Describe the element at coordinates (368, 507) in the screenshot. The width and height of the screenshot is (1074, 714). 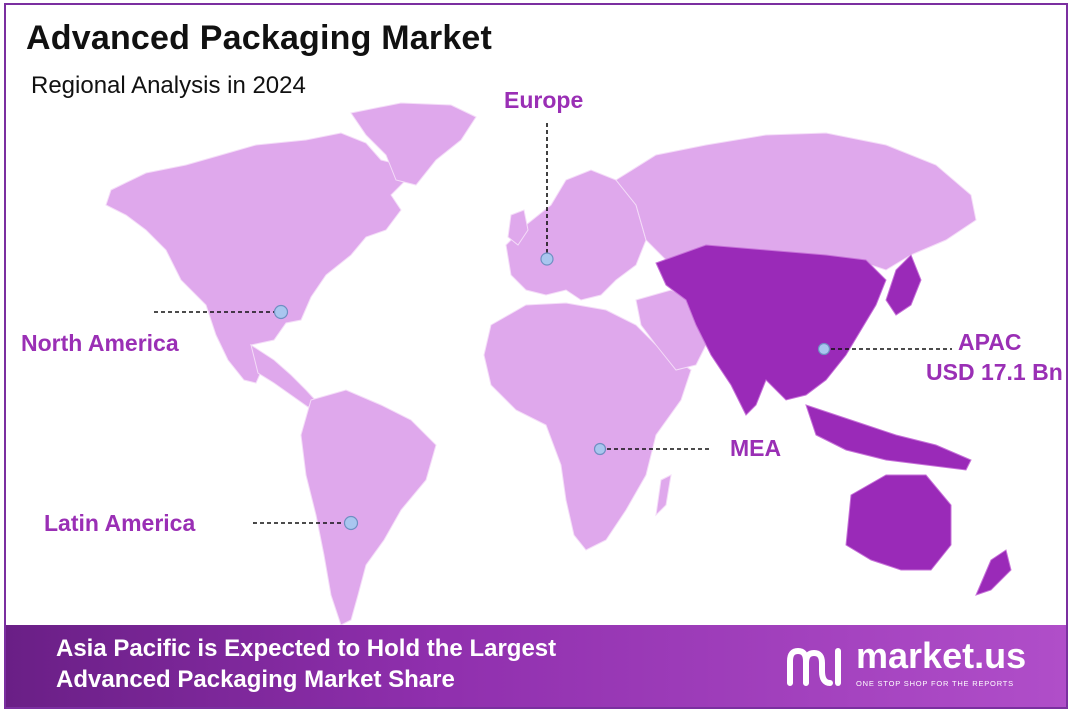
I see `south-america-shape` at that location.